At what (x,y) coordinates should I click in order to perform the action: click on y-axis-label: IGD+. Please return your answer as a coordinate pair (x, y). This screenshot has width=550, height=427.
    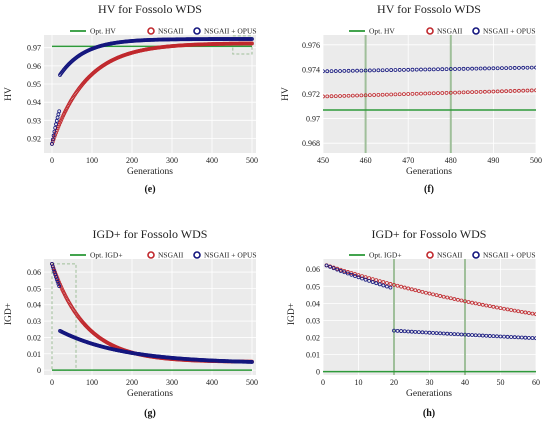
    Looking at the image, I should click on (9, 314).